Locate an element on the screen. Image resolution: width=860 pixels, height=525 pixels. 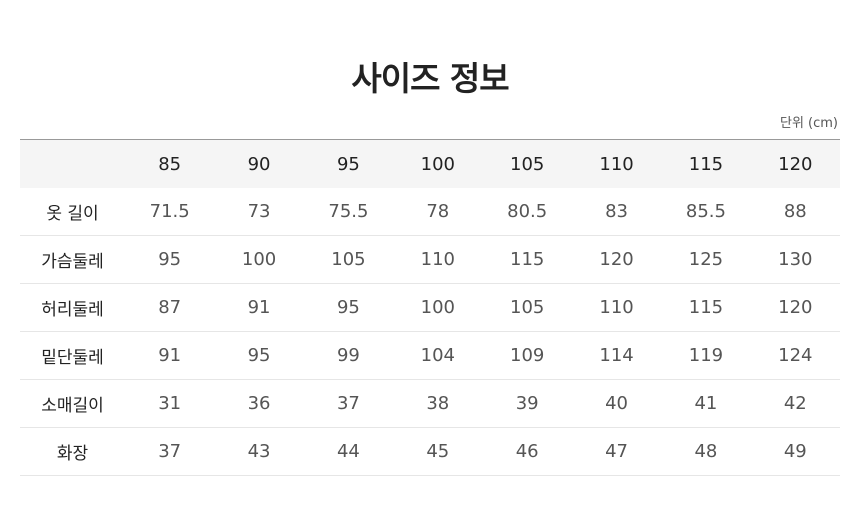
page-title: 사이즈 정보 is located at coordinates (430, 78).